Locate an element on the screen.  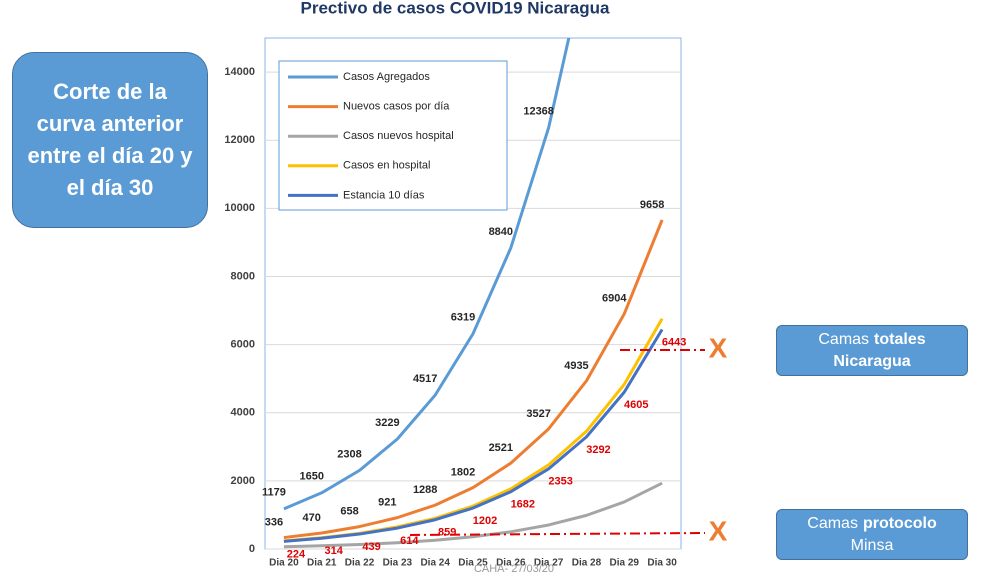
data-label: 4605 is located at coordinates (636, 405).